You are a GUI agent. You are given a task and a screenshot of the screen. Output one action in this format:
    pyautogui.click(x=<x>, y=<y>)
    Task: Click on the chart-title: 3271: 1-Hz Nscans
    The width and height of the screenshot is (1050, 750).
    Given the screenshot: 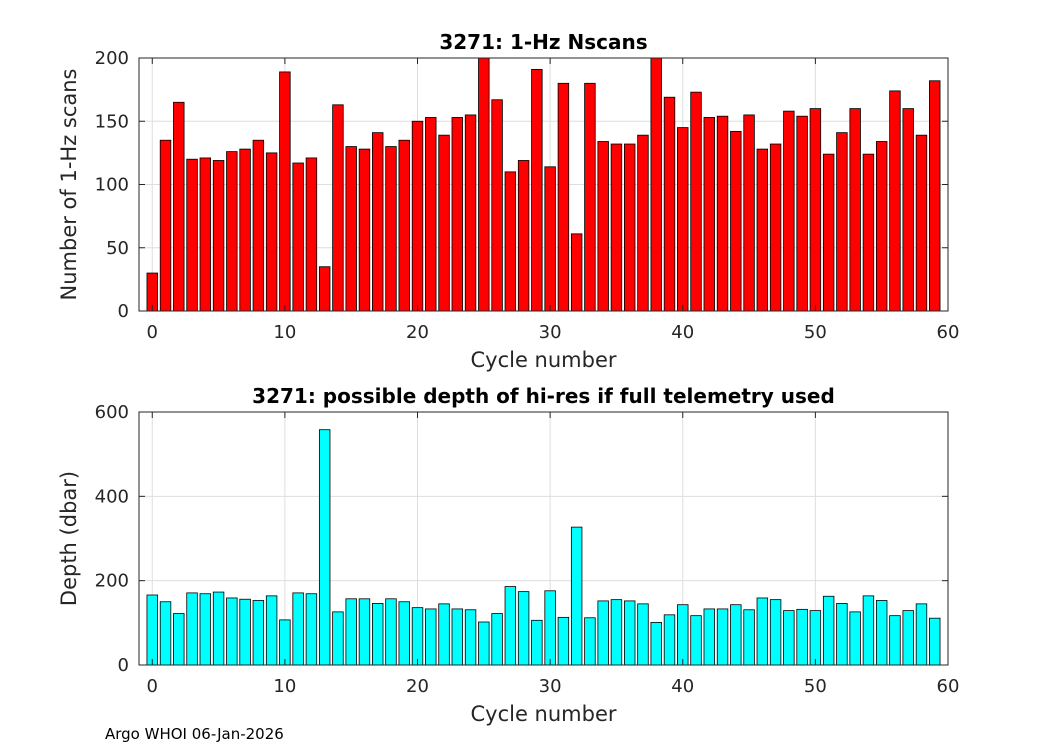 What is the action you would take?
    pyautogui.click(x=543, y=42)
    